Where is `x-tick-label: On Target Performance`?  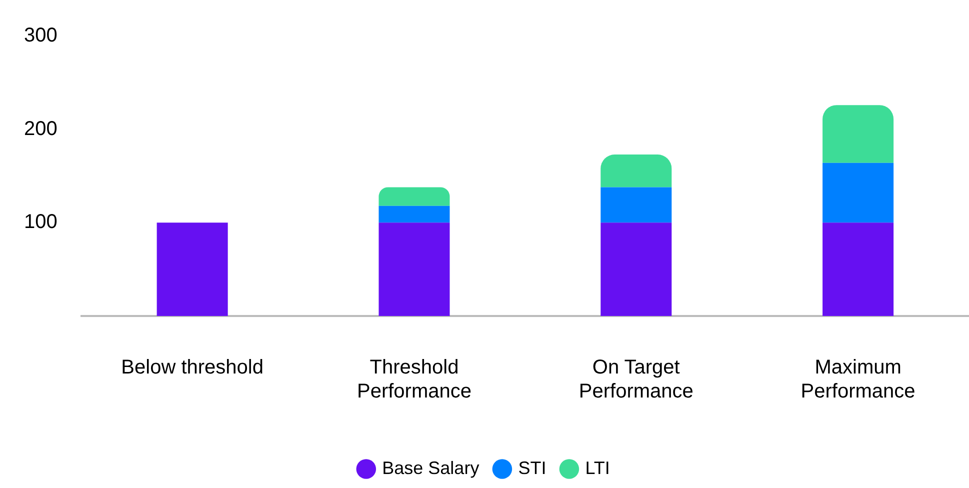 x-tick-label: On Target Performance is located at coordinates (636, 379).